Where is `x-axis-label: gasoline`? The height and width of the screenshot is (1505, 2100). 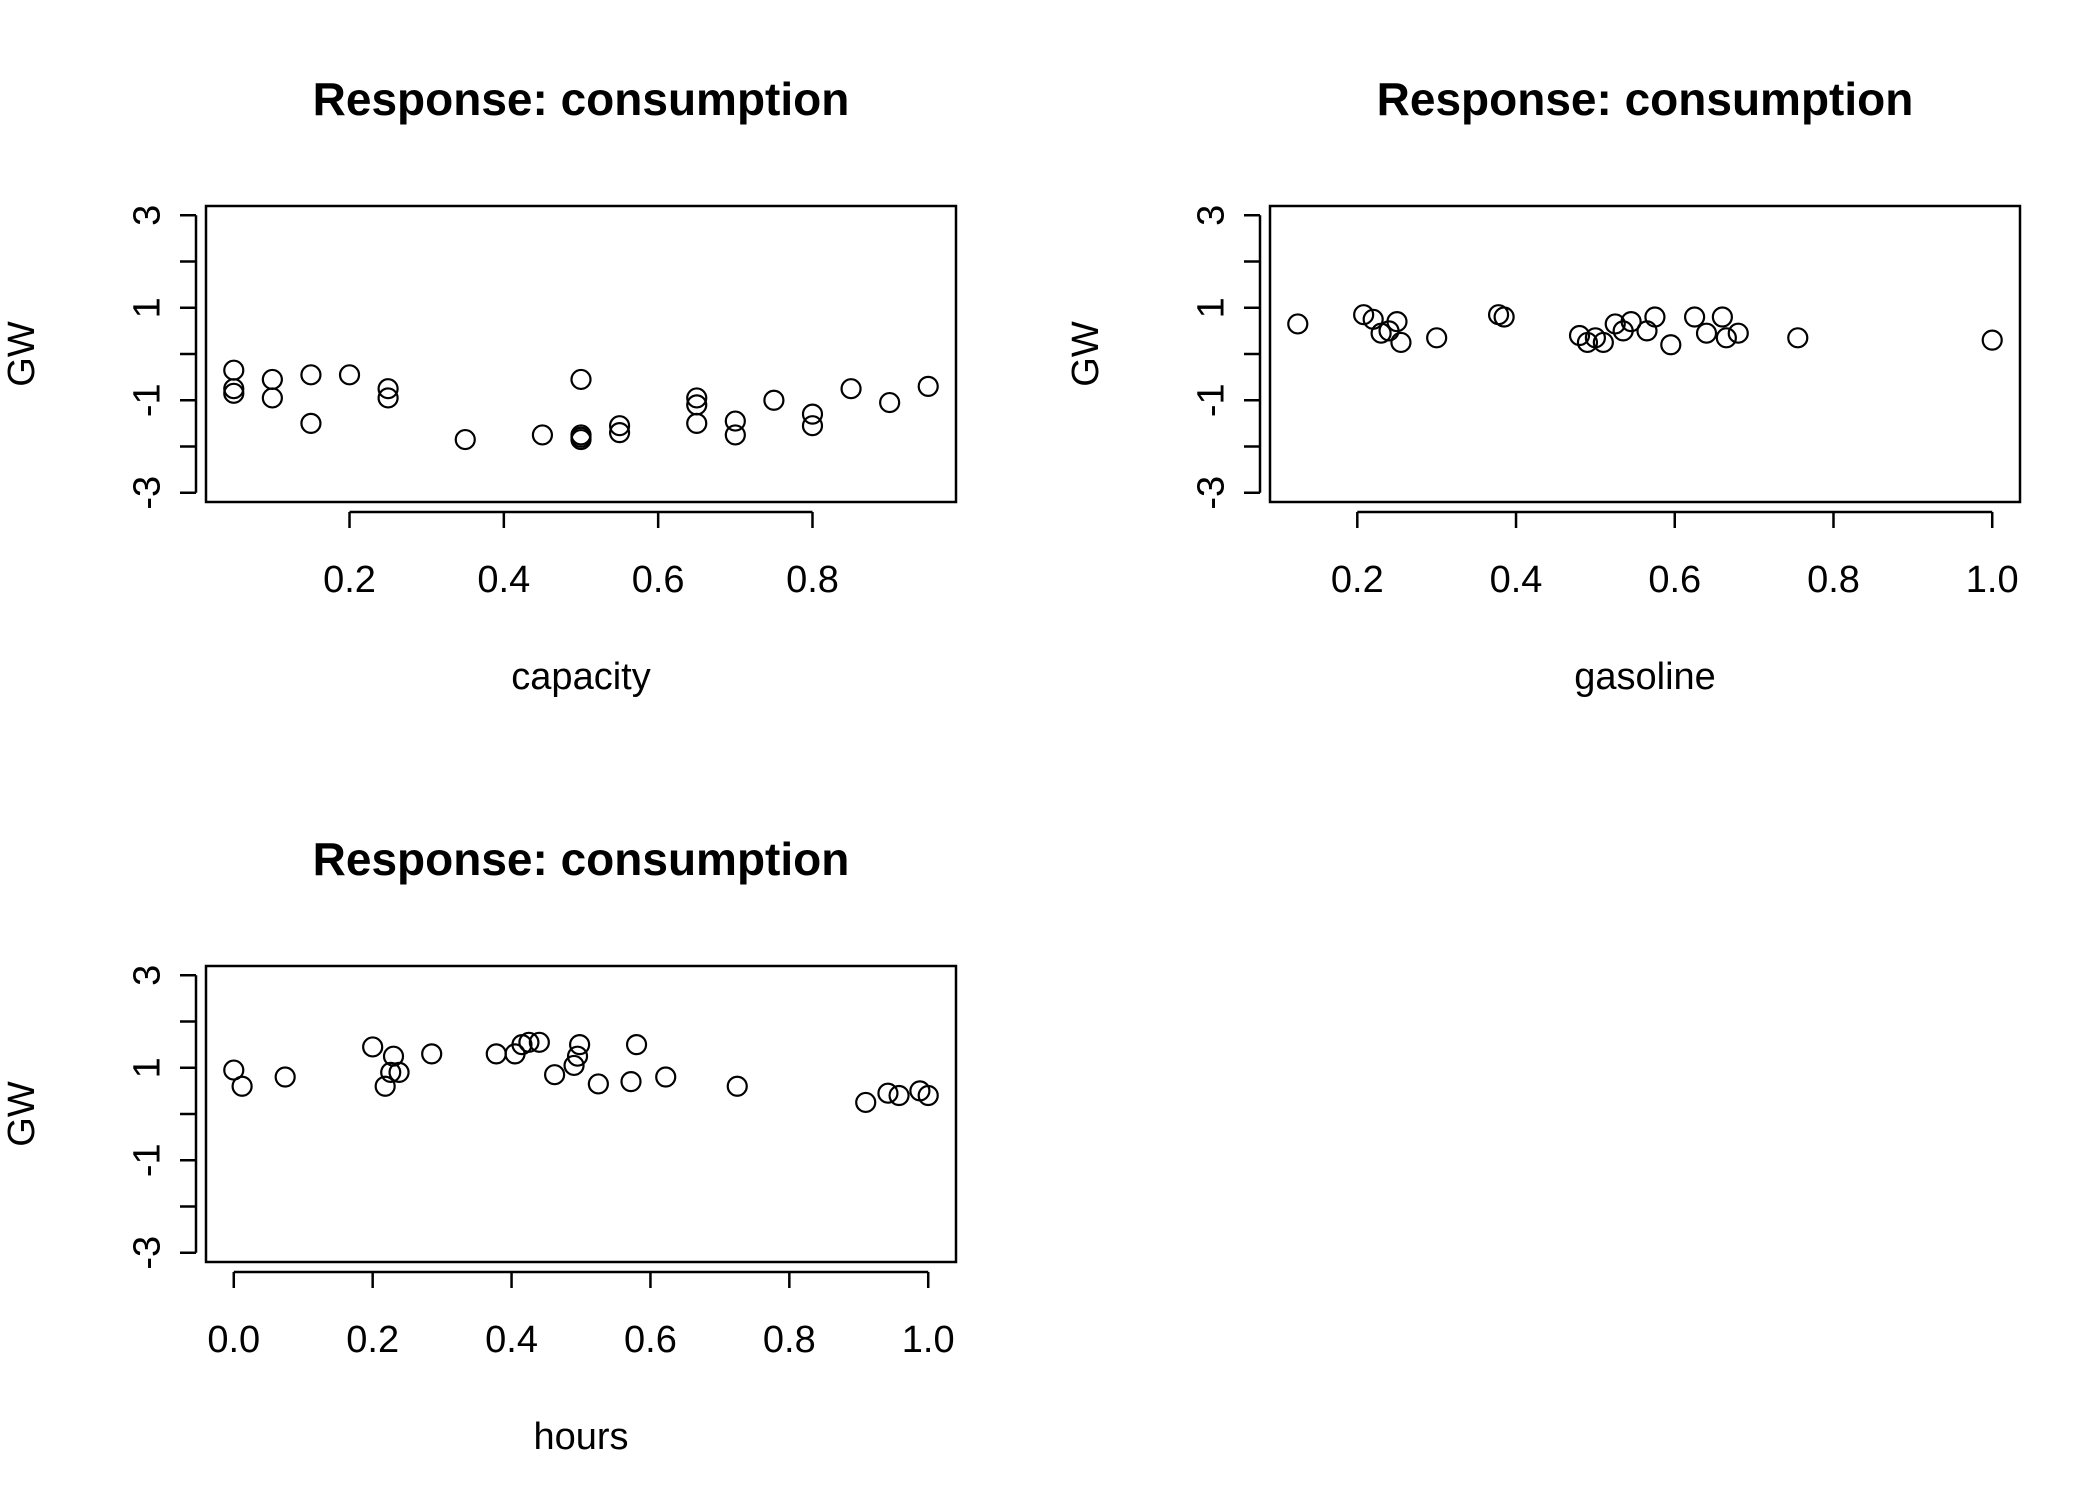
x-axis-label: gasoline is located at coordinates (1645, 677).